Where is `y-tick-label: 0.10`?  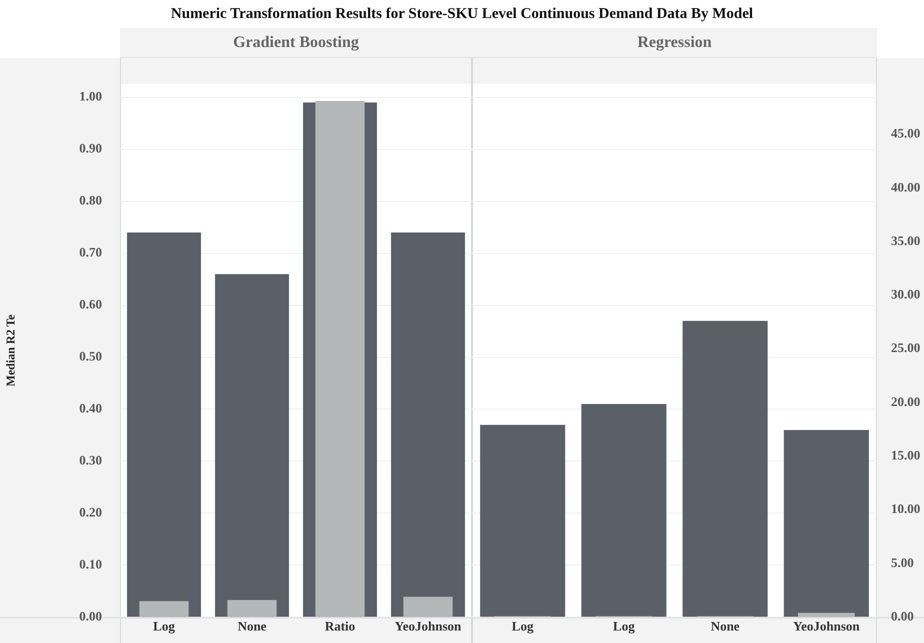
y-tick-label: 0.10 is located at coordinates (90, 564).